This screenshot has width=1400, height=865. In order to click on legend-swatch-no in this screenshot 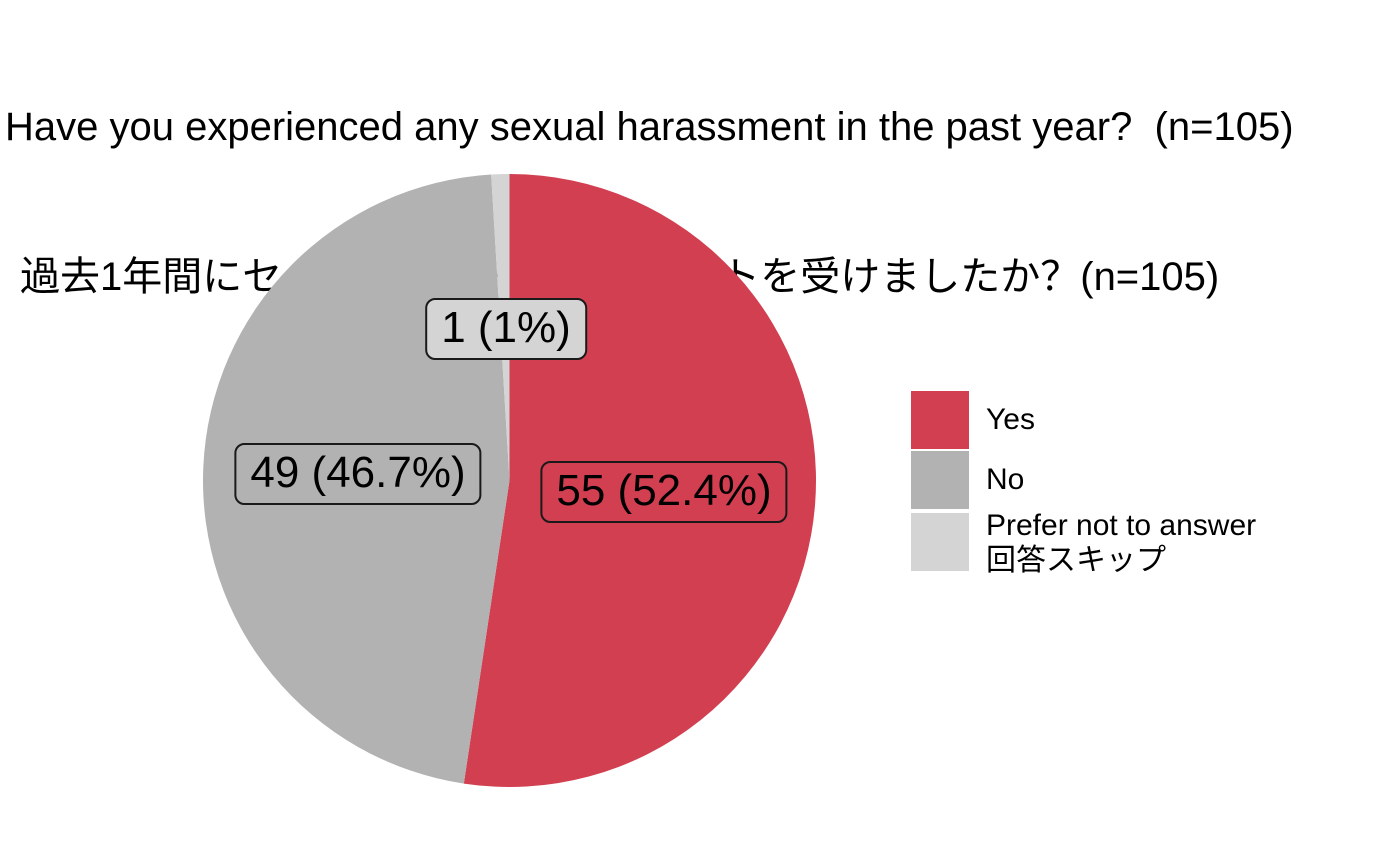, I will do `click(940, 480)`.